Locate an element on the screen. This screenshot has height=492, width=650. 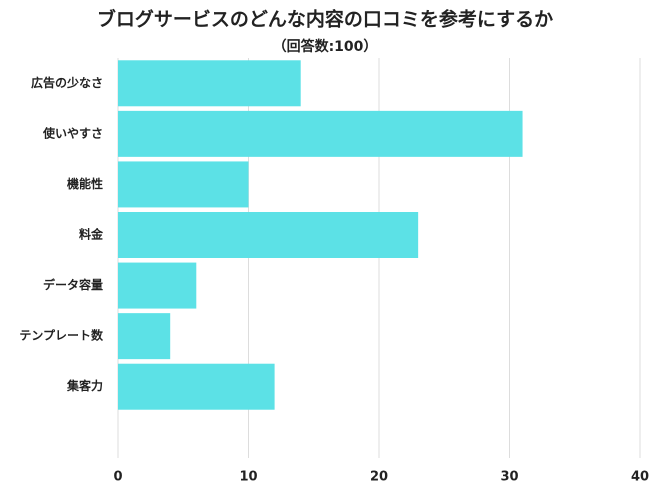
y-tick-label: 集客力 is located at coordinates (84, 385).